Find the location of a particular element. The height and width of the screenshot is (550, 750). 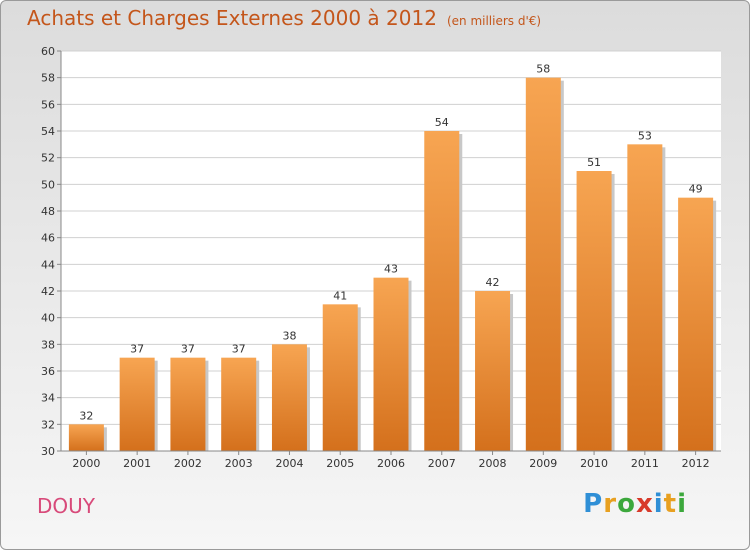

x-tick-label: 2003 is located at coordinates (239, 463).